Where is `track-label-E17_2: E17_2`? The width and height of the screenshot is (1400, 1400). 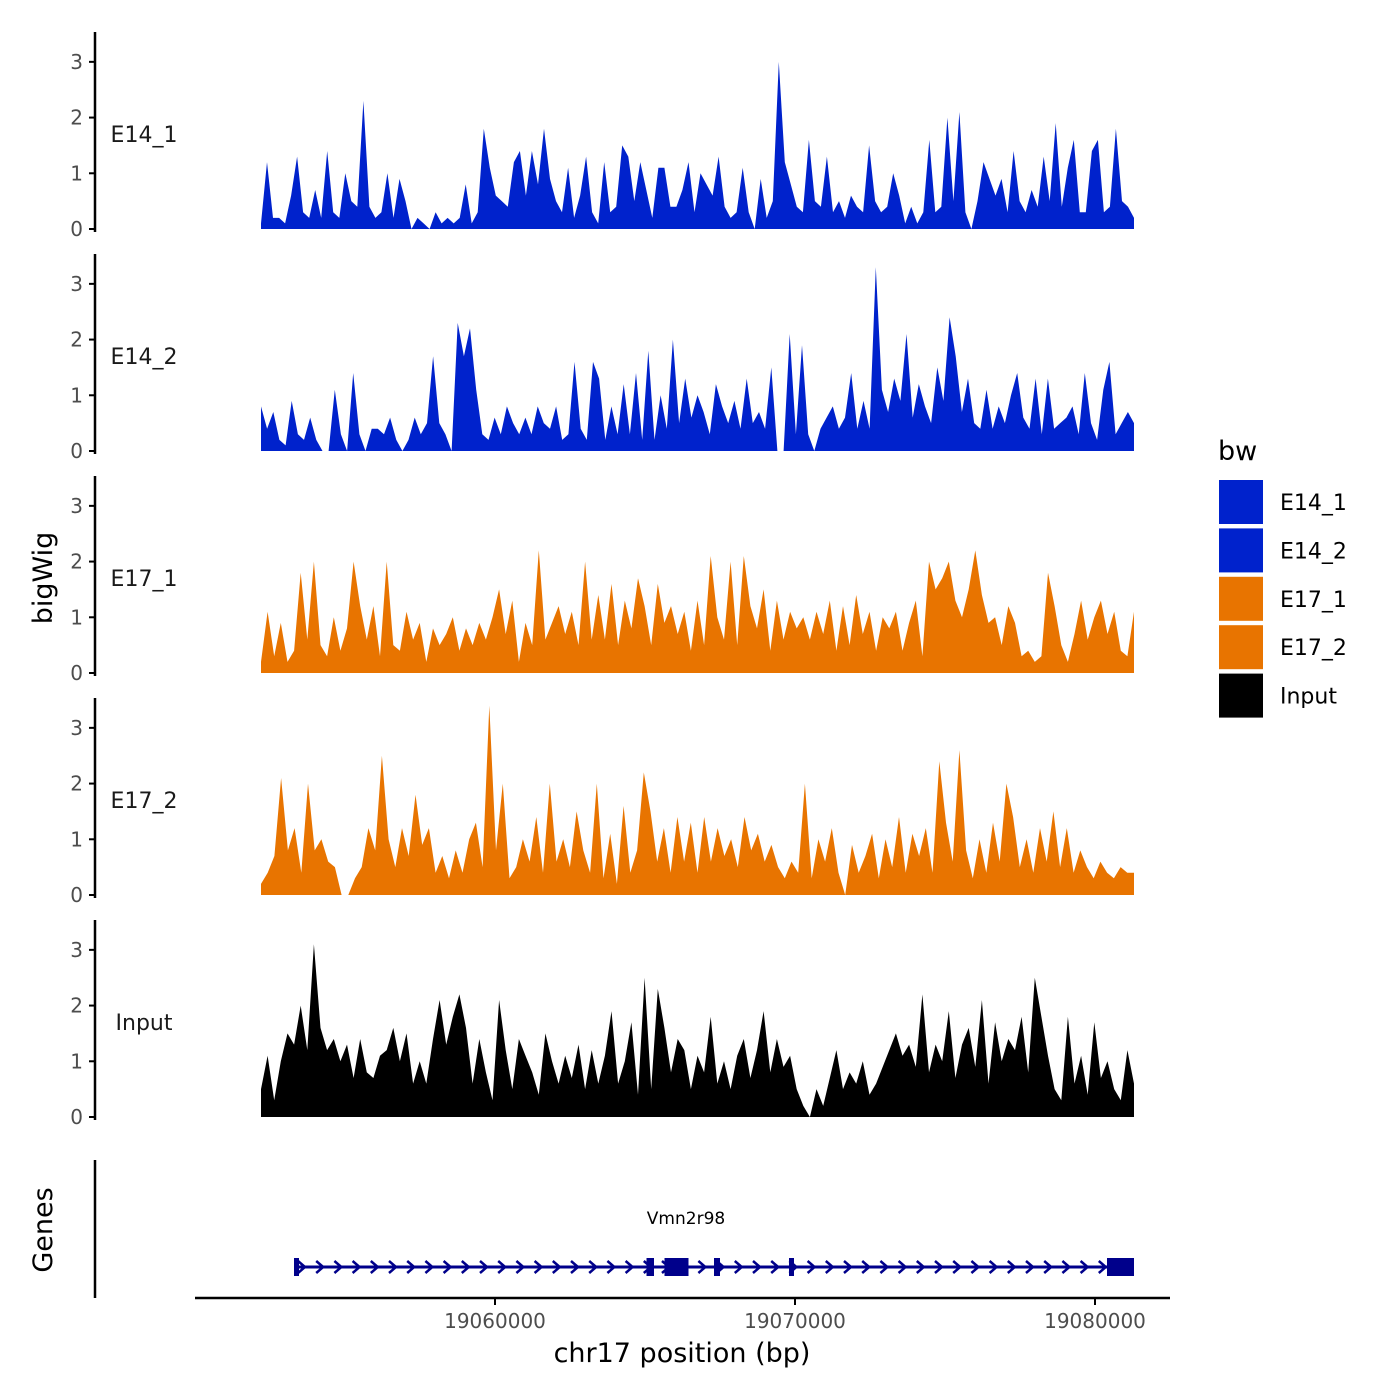
track-label-E17_2: E17_2 is located at coordinates (144, 801).